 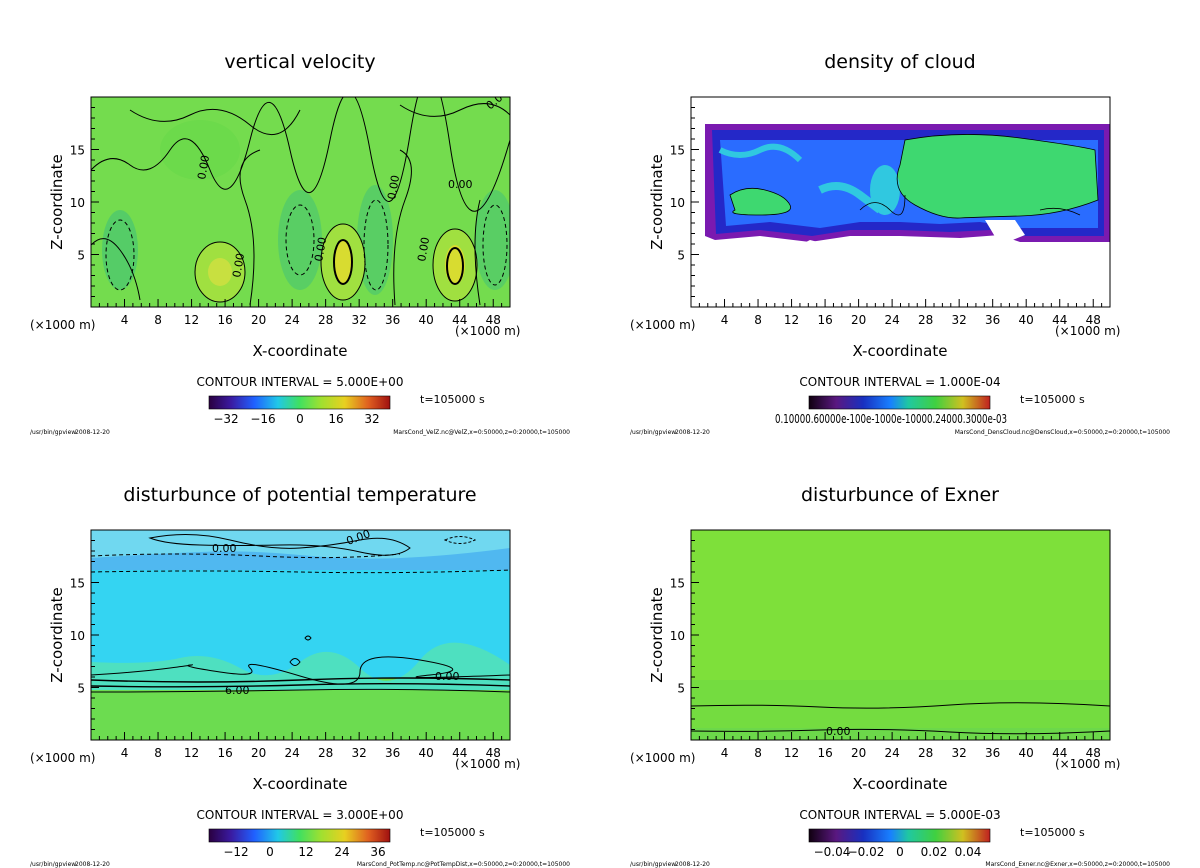 What do you see at coordinates (899, 815) in the screenshot?
I see `contour-interval: CONTOUR INTERVAL = 5.000E-03` at bounding box center [899, 815].